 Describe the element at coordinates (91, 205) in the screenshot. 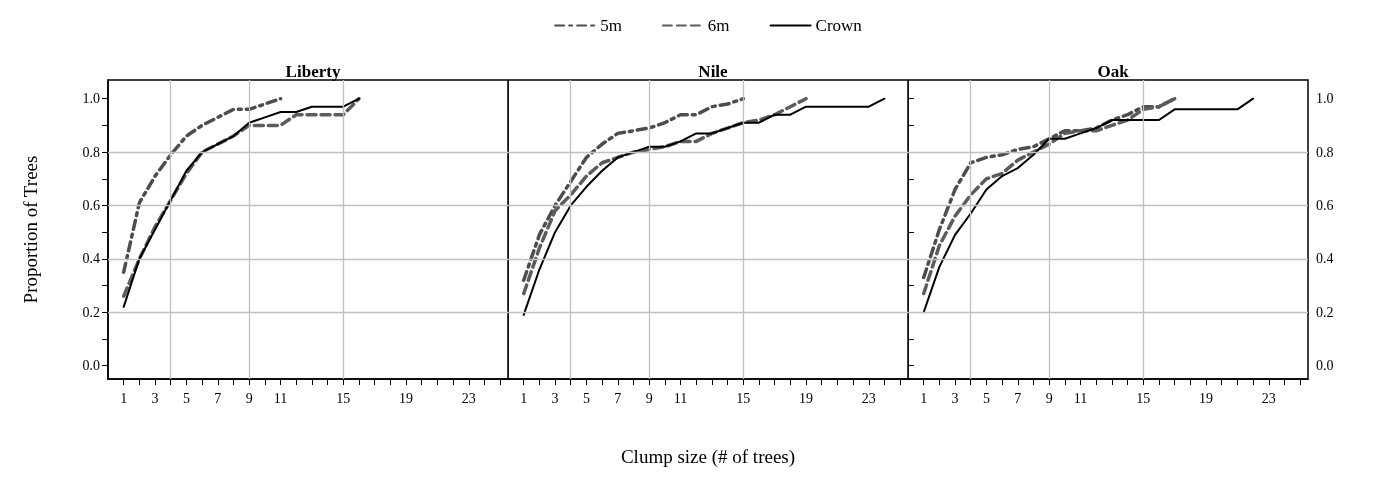

I see `y-tick-label: 0.6` at that location.